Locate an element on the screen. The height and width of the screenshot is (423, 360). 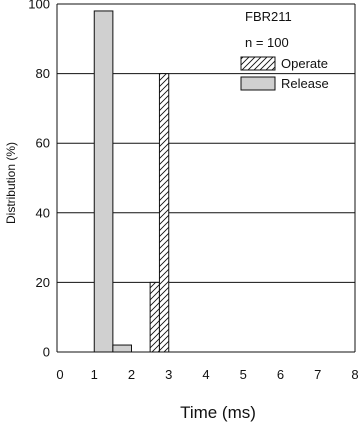
x-axis-title: Time (ms) is located at coordinates (218, 412).